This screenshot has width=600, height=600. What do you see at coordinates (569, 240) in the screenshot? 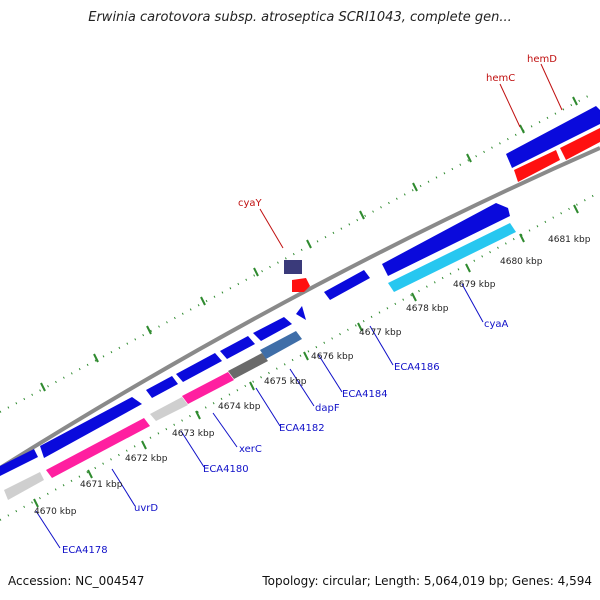
I see `scale-label: 4681 kbp` at bounding box center [569, 240].